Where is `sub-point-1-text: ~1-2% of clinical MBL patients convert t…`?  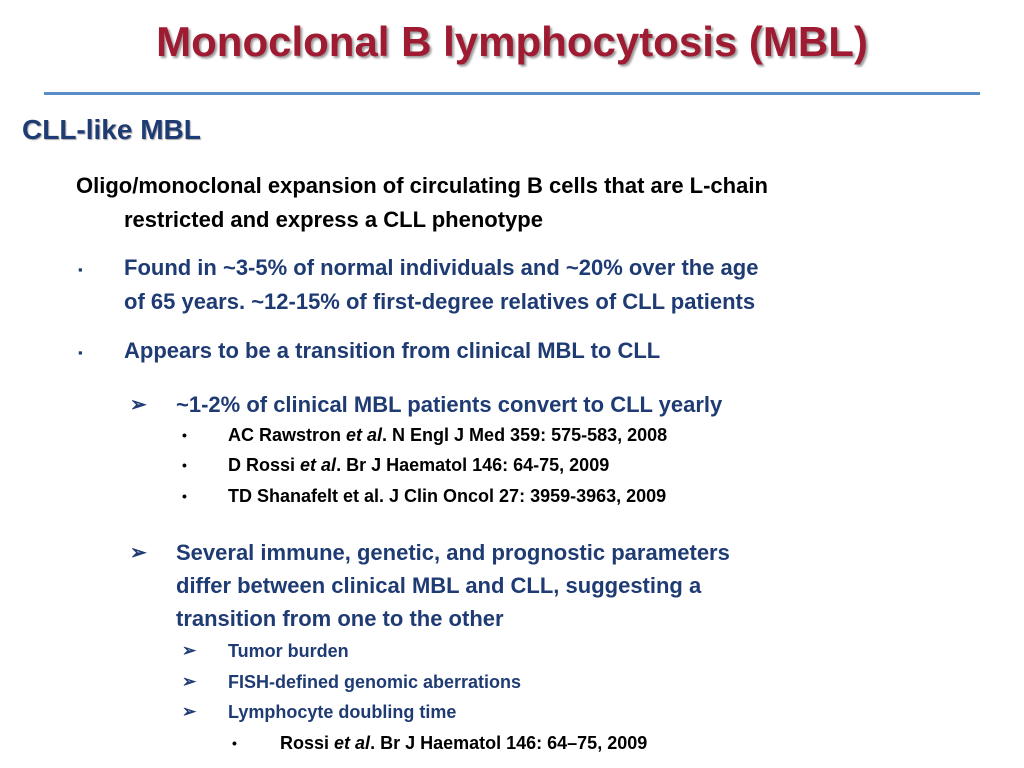 sub-point-1-text: ~1-2% of clinical MBL patients convert t… is located at coordinates (449, 404).